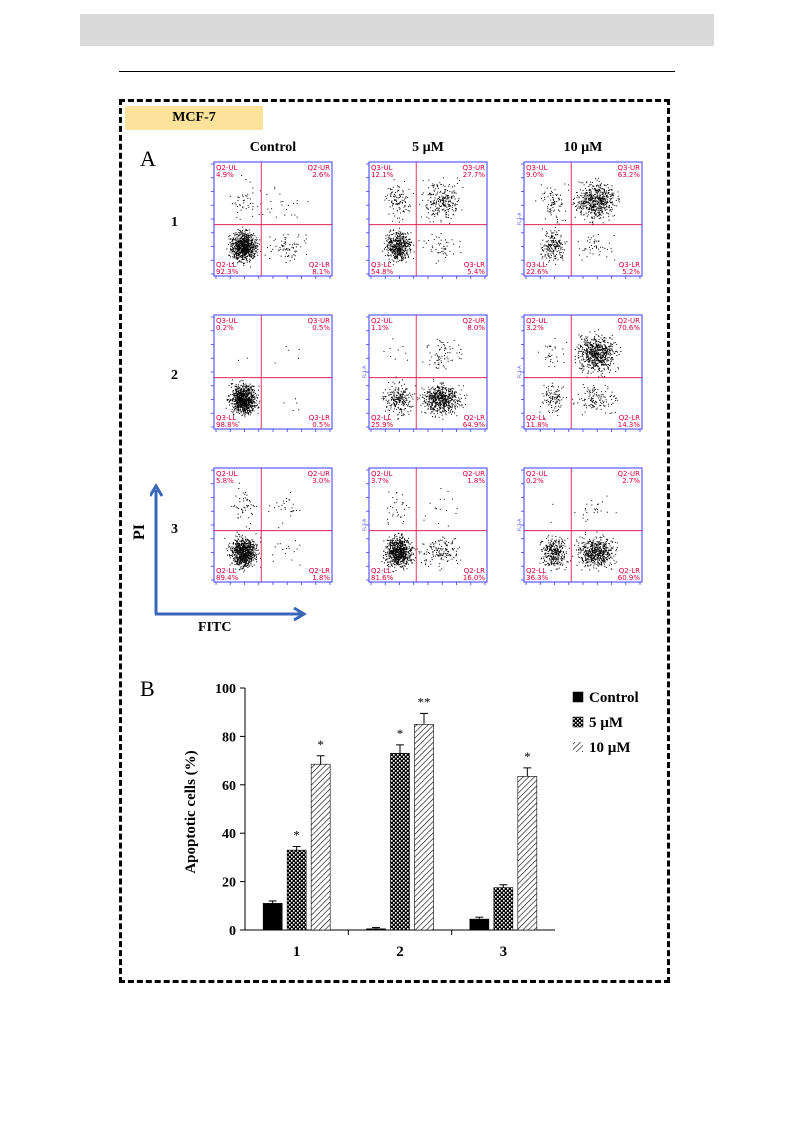 The height and width of the screenshot is (1121, 793). What do you see at coordinates (380, 328) in the screenshot?
I see `quadrant-label-ul: 1.1%` at bounding box center [380, 328].